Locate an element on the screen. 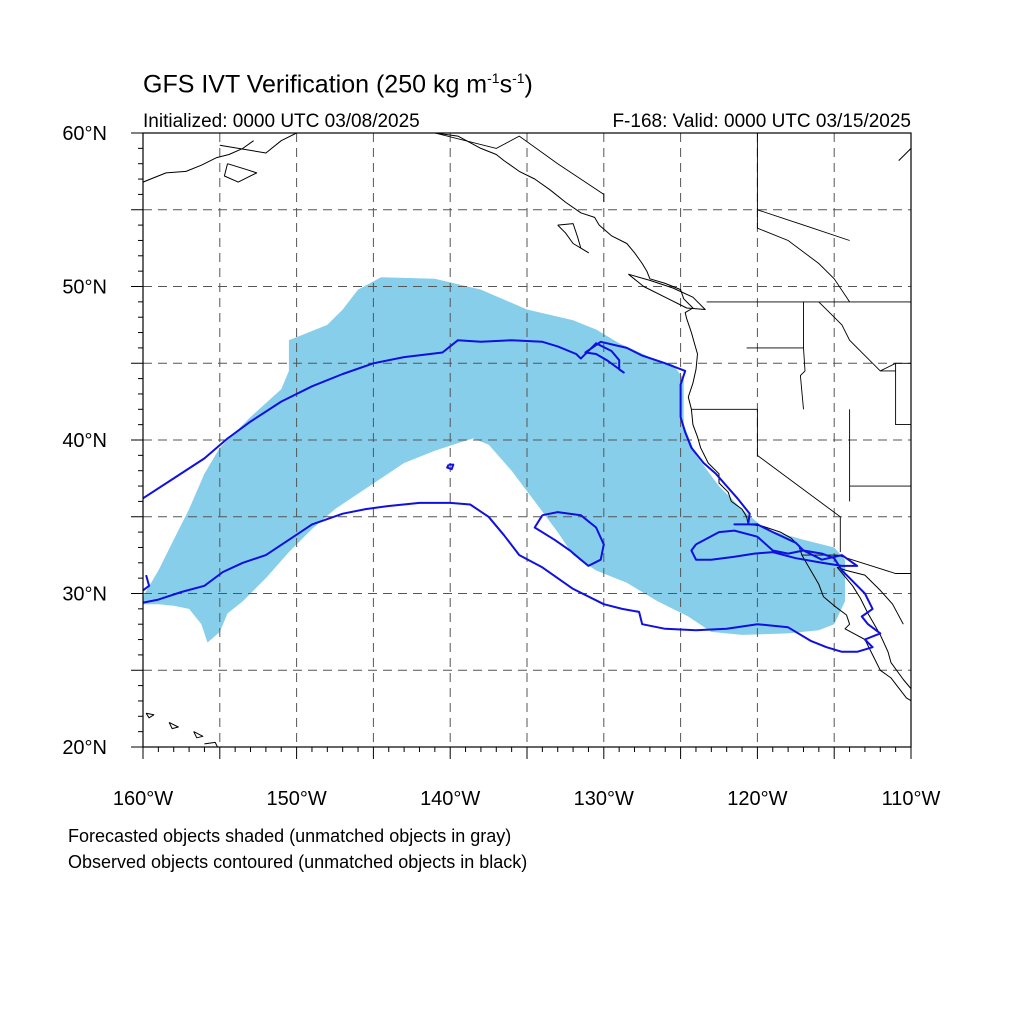 This screenshot has height=1024, width=1024. y-tick-label: 60°N is located at coordinates (84, 134).